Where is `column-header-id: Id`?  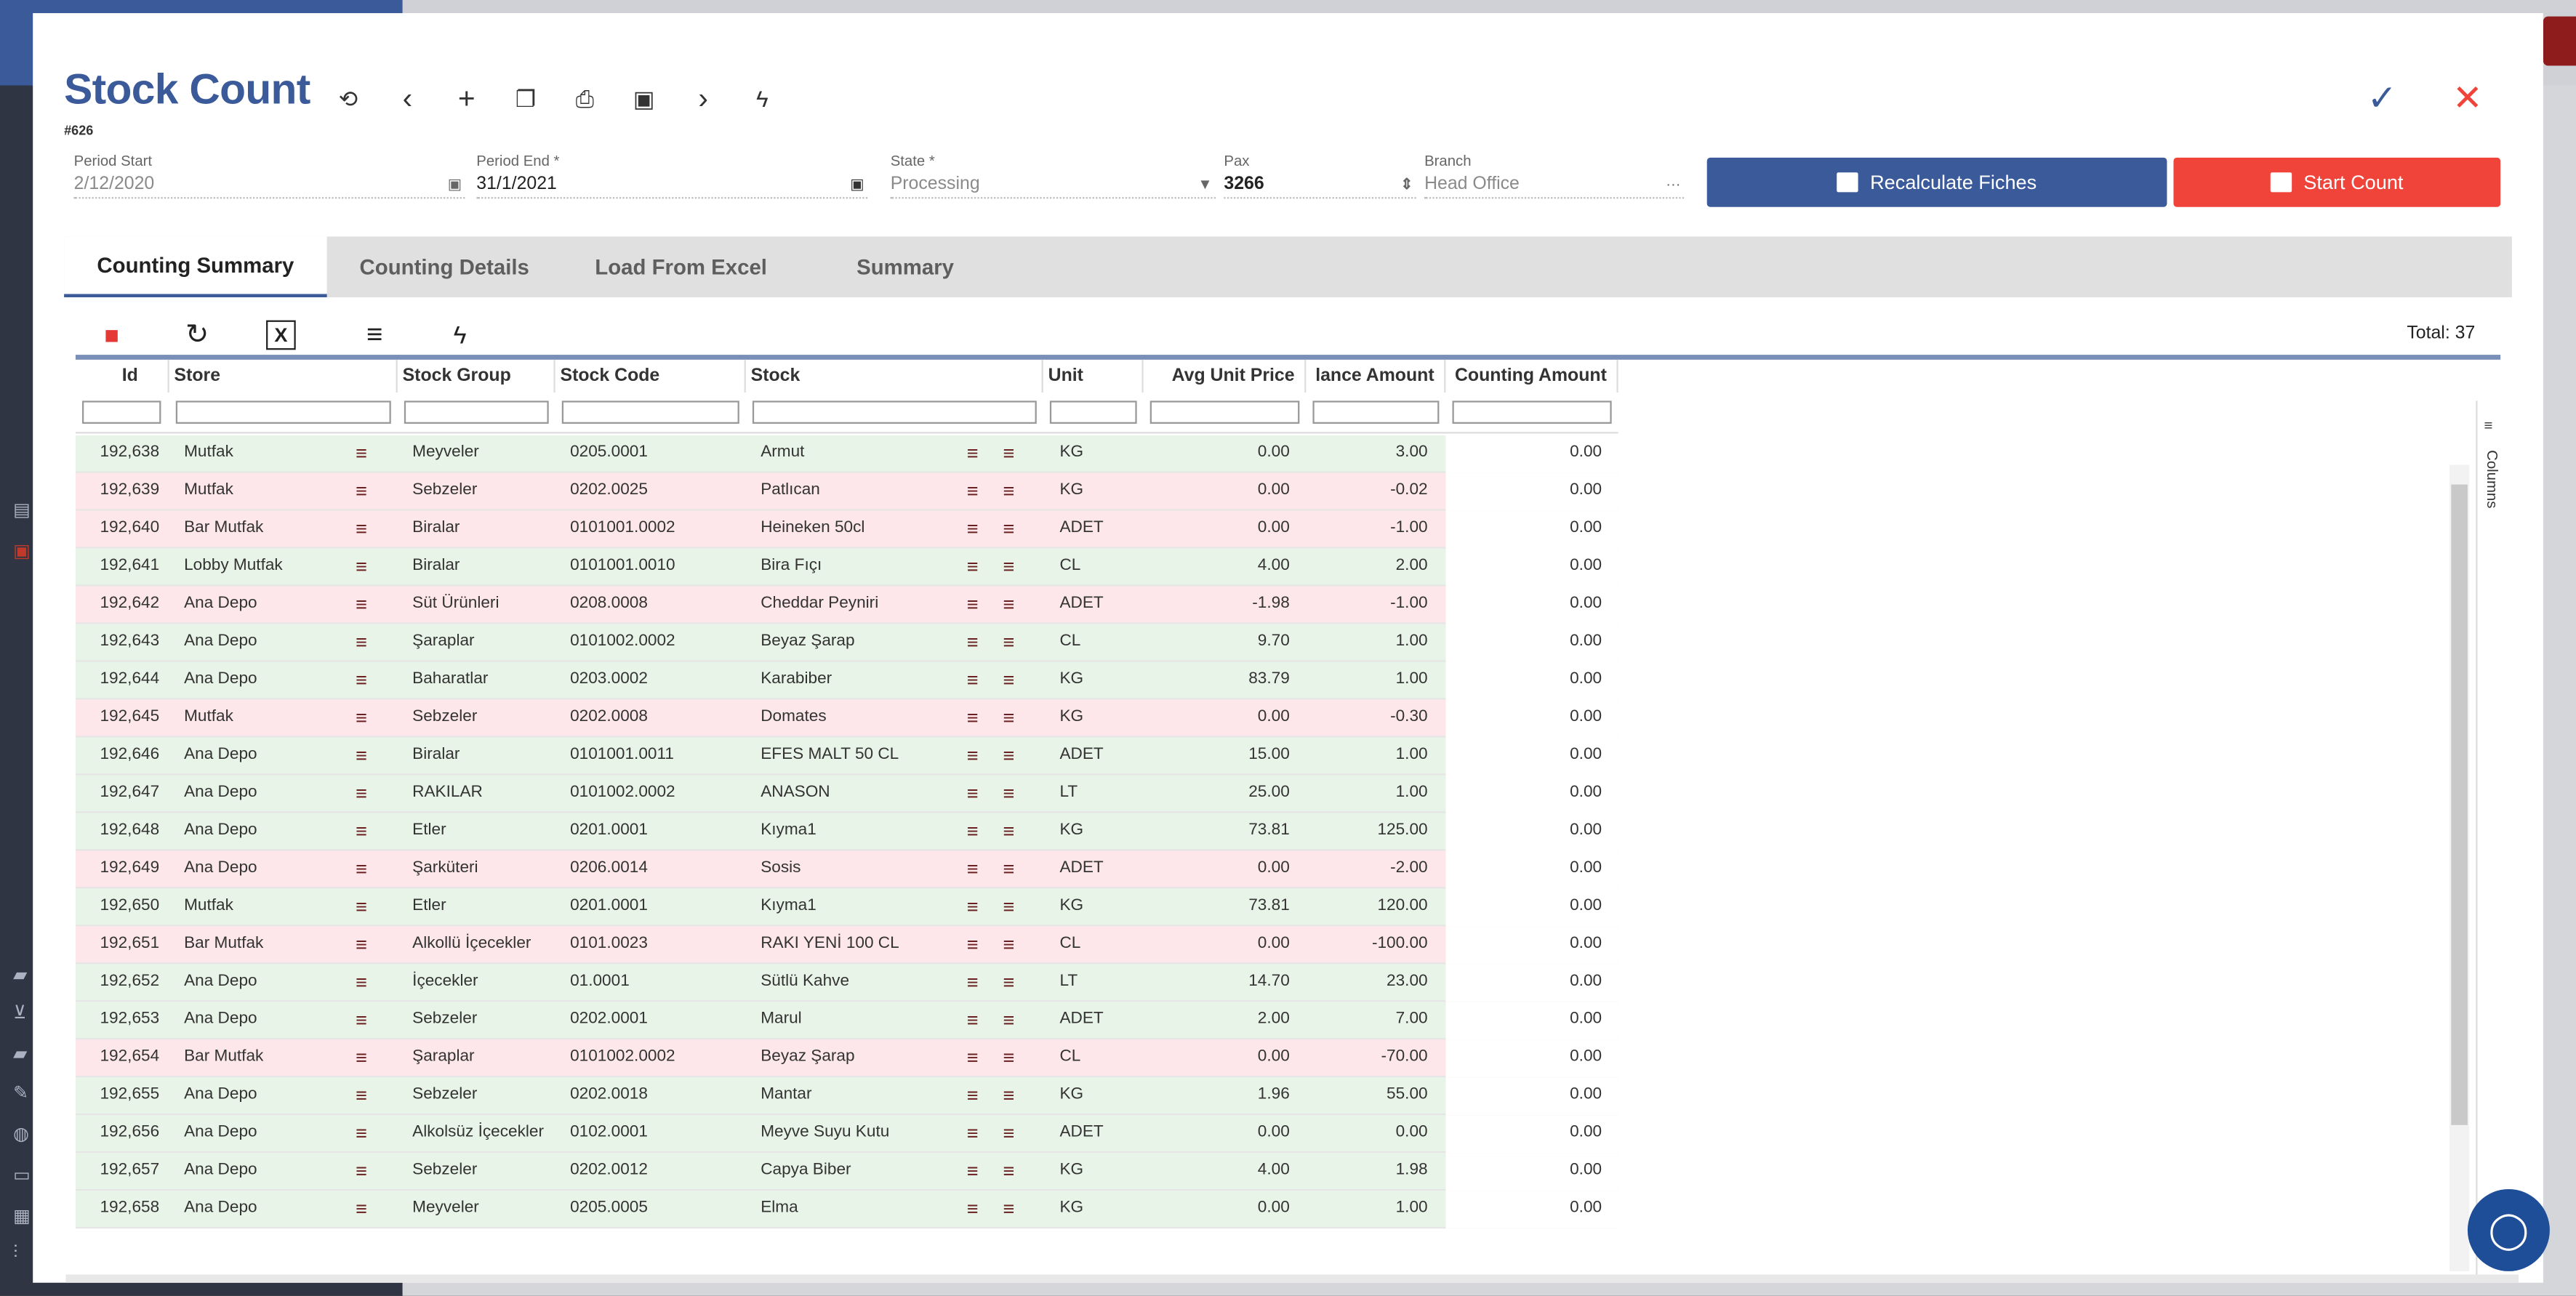 column-header-id: Id is located at coordinates (122, 376).